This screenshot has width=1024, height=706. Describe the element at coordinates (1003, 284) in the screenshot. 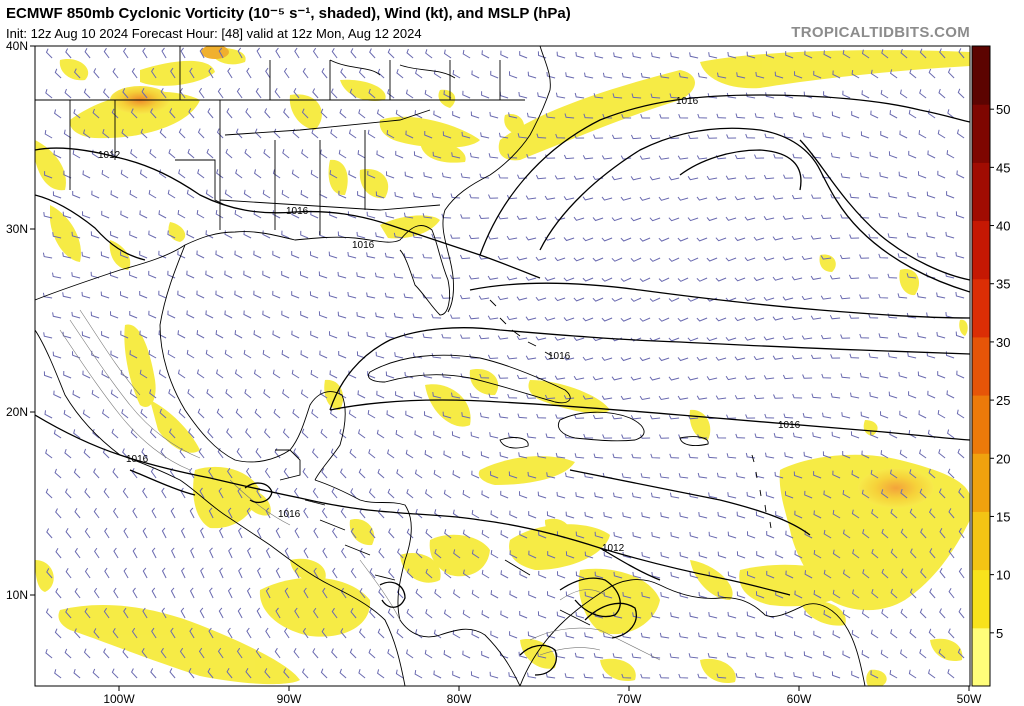

I see `colorbar-tick-label: 35` at that location.